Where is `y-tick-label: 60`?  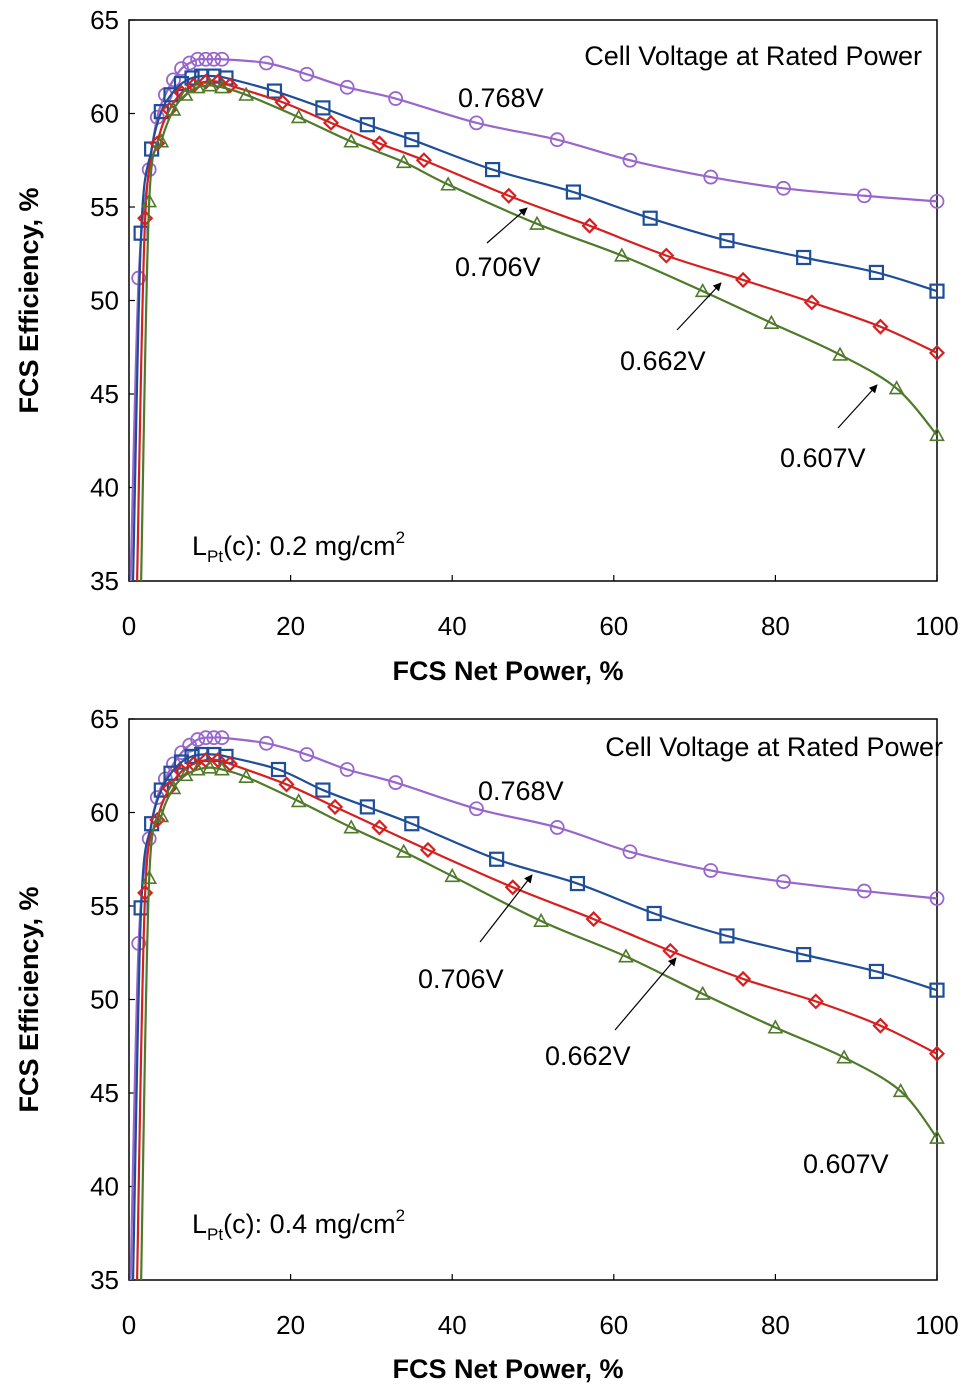 y-tick-label: 60 is located at coordinates (104, 813).